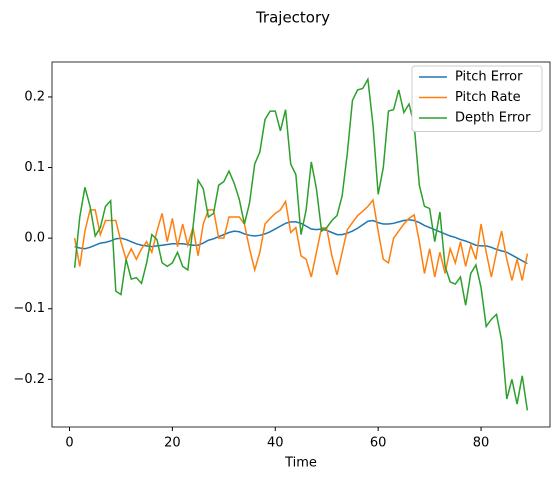 Image resolution: width=559 pixels, height=480 pixels. Describe the element at coordinates (34, 96) in the screenshot. I see `y-tick-label: 0.2` at that location.